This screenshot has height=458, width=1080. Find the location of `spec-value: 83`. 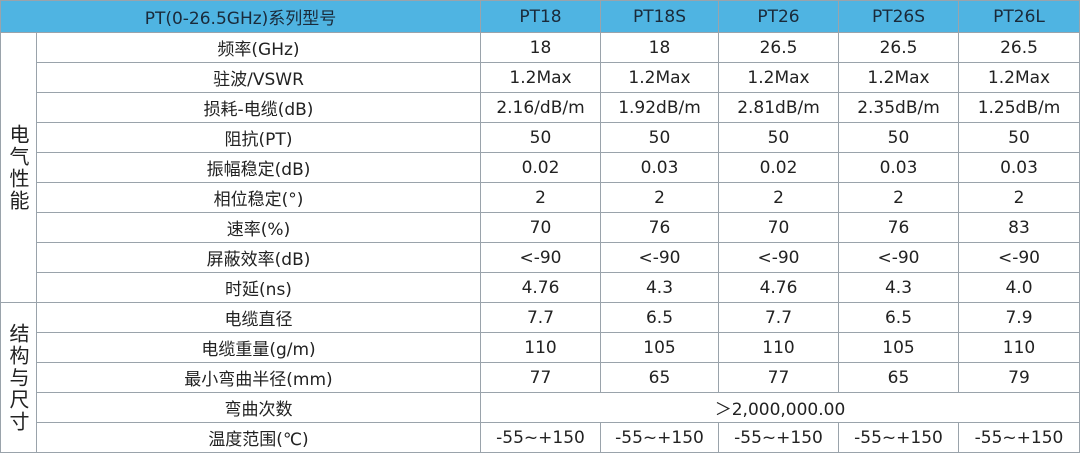

spec-value: 83 is located at coordinates (1019, 227).